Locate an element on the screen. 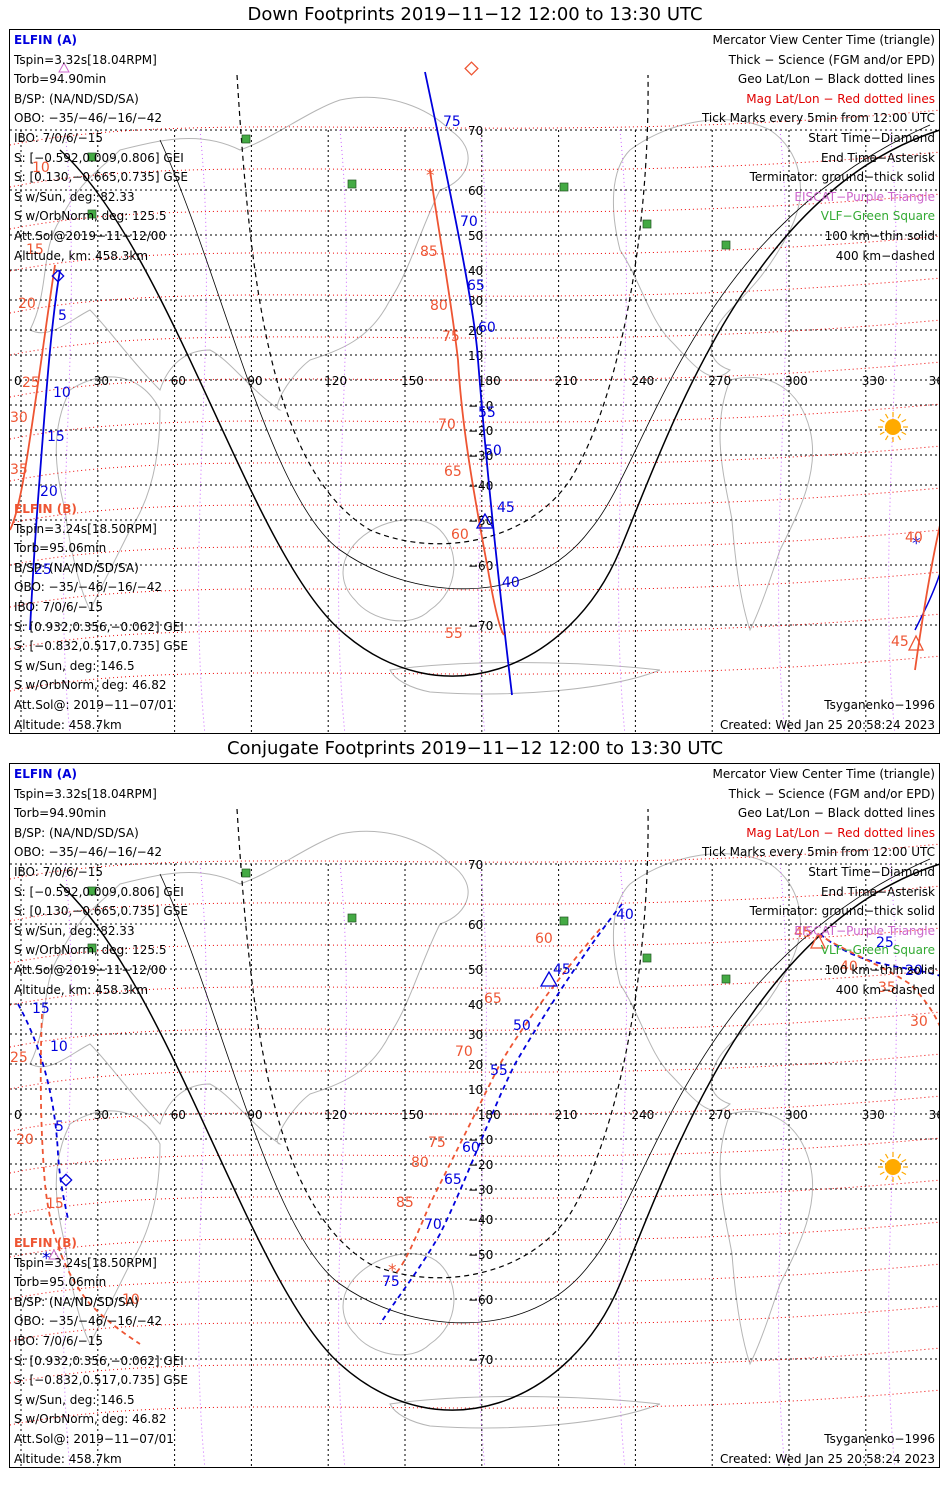 This screenshot has width=950, height=1500. sun-disk is located at coordinates (893, 1167).